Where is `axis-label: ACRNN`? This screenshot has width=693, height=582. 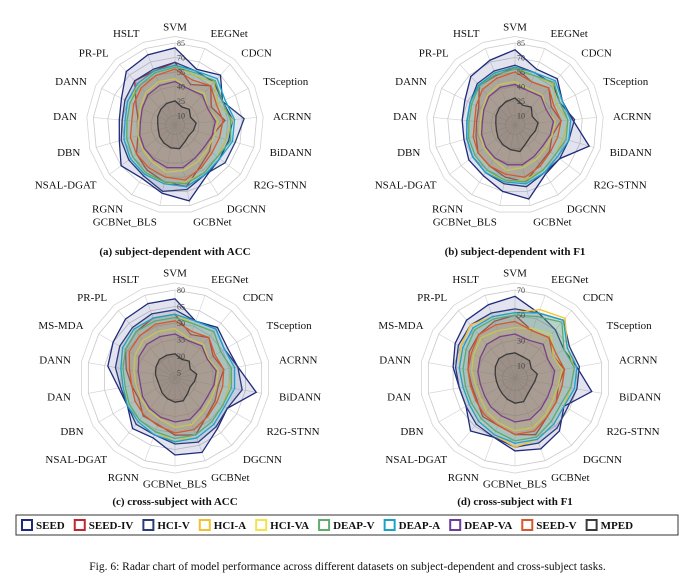
axis-label: ACRNN is located at coordinates (638, 361).